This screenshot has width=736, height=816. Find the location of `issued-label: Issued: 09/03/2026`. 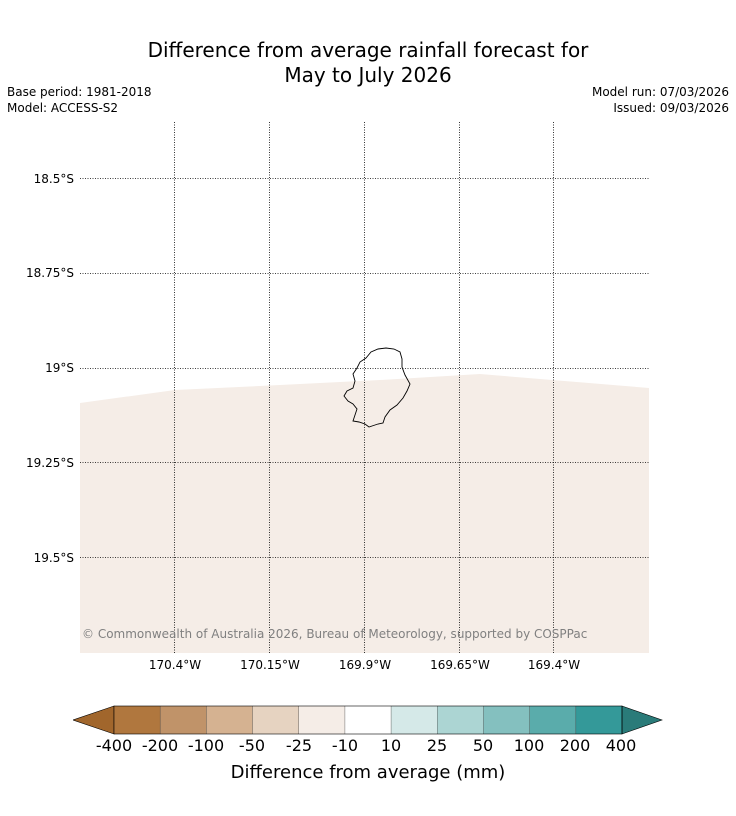

issued-label: Issued: 09/03/2026 is located at coordinates (671, 108).